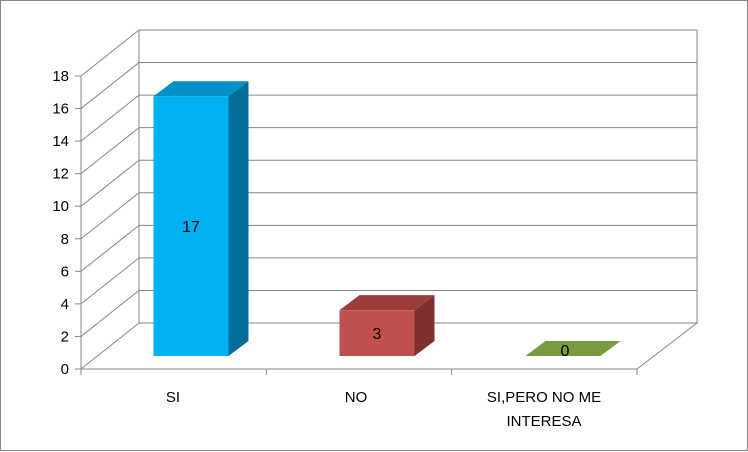 This screenshot has width=748, height=452. What do you see at coordinates (544, 397) in the screenshot?
I see `category-label-line: SI,PERO NO ME` at bounding box center [544, 397].